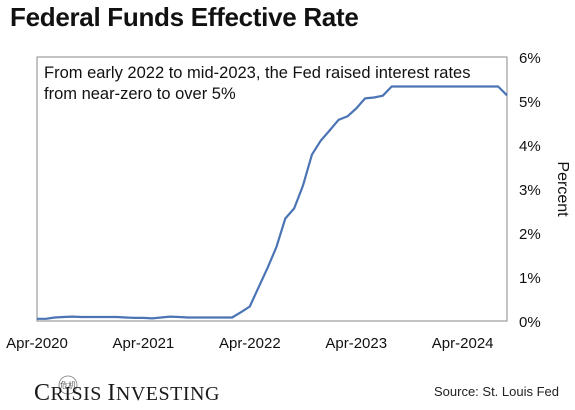 The height and width of the screenshot is (410, 575). Describe the element at coordinates (463, 343) in the screenshot. I see `x-tick-label: Apr-2024` at that location.